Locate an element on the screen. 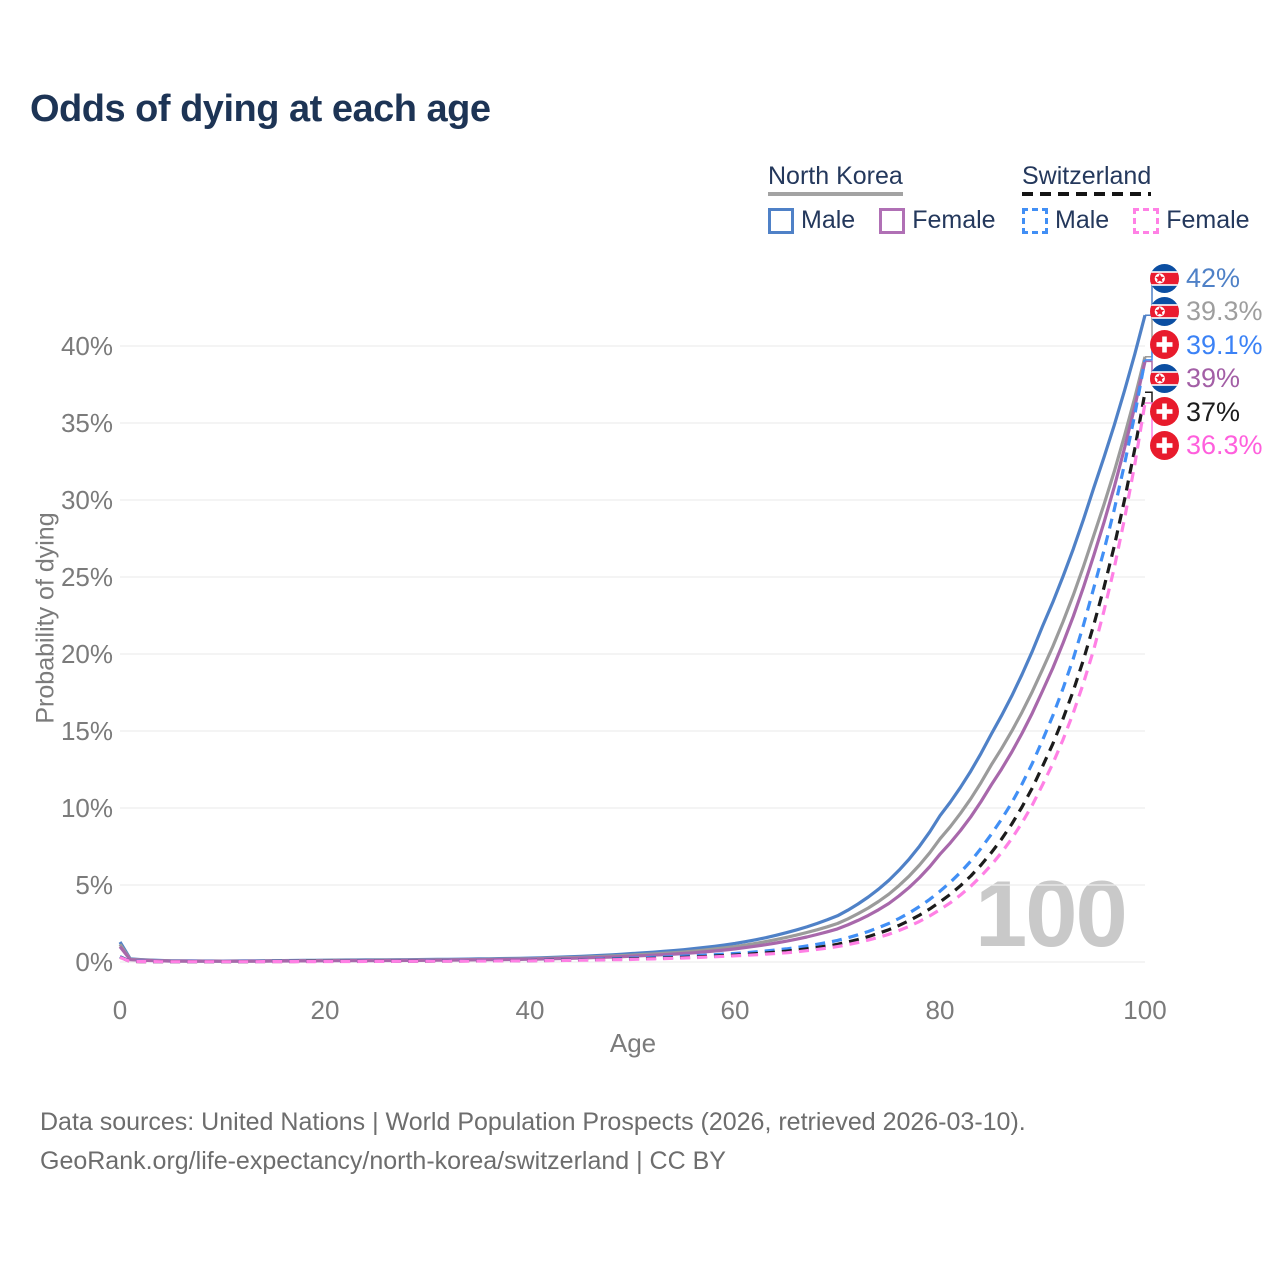 This screenshot has width=1280, height=1280. x-tick-label: 60 is located at coordinates (735, 1010).